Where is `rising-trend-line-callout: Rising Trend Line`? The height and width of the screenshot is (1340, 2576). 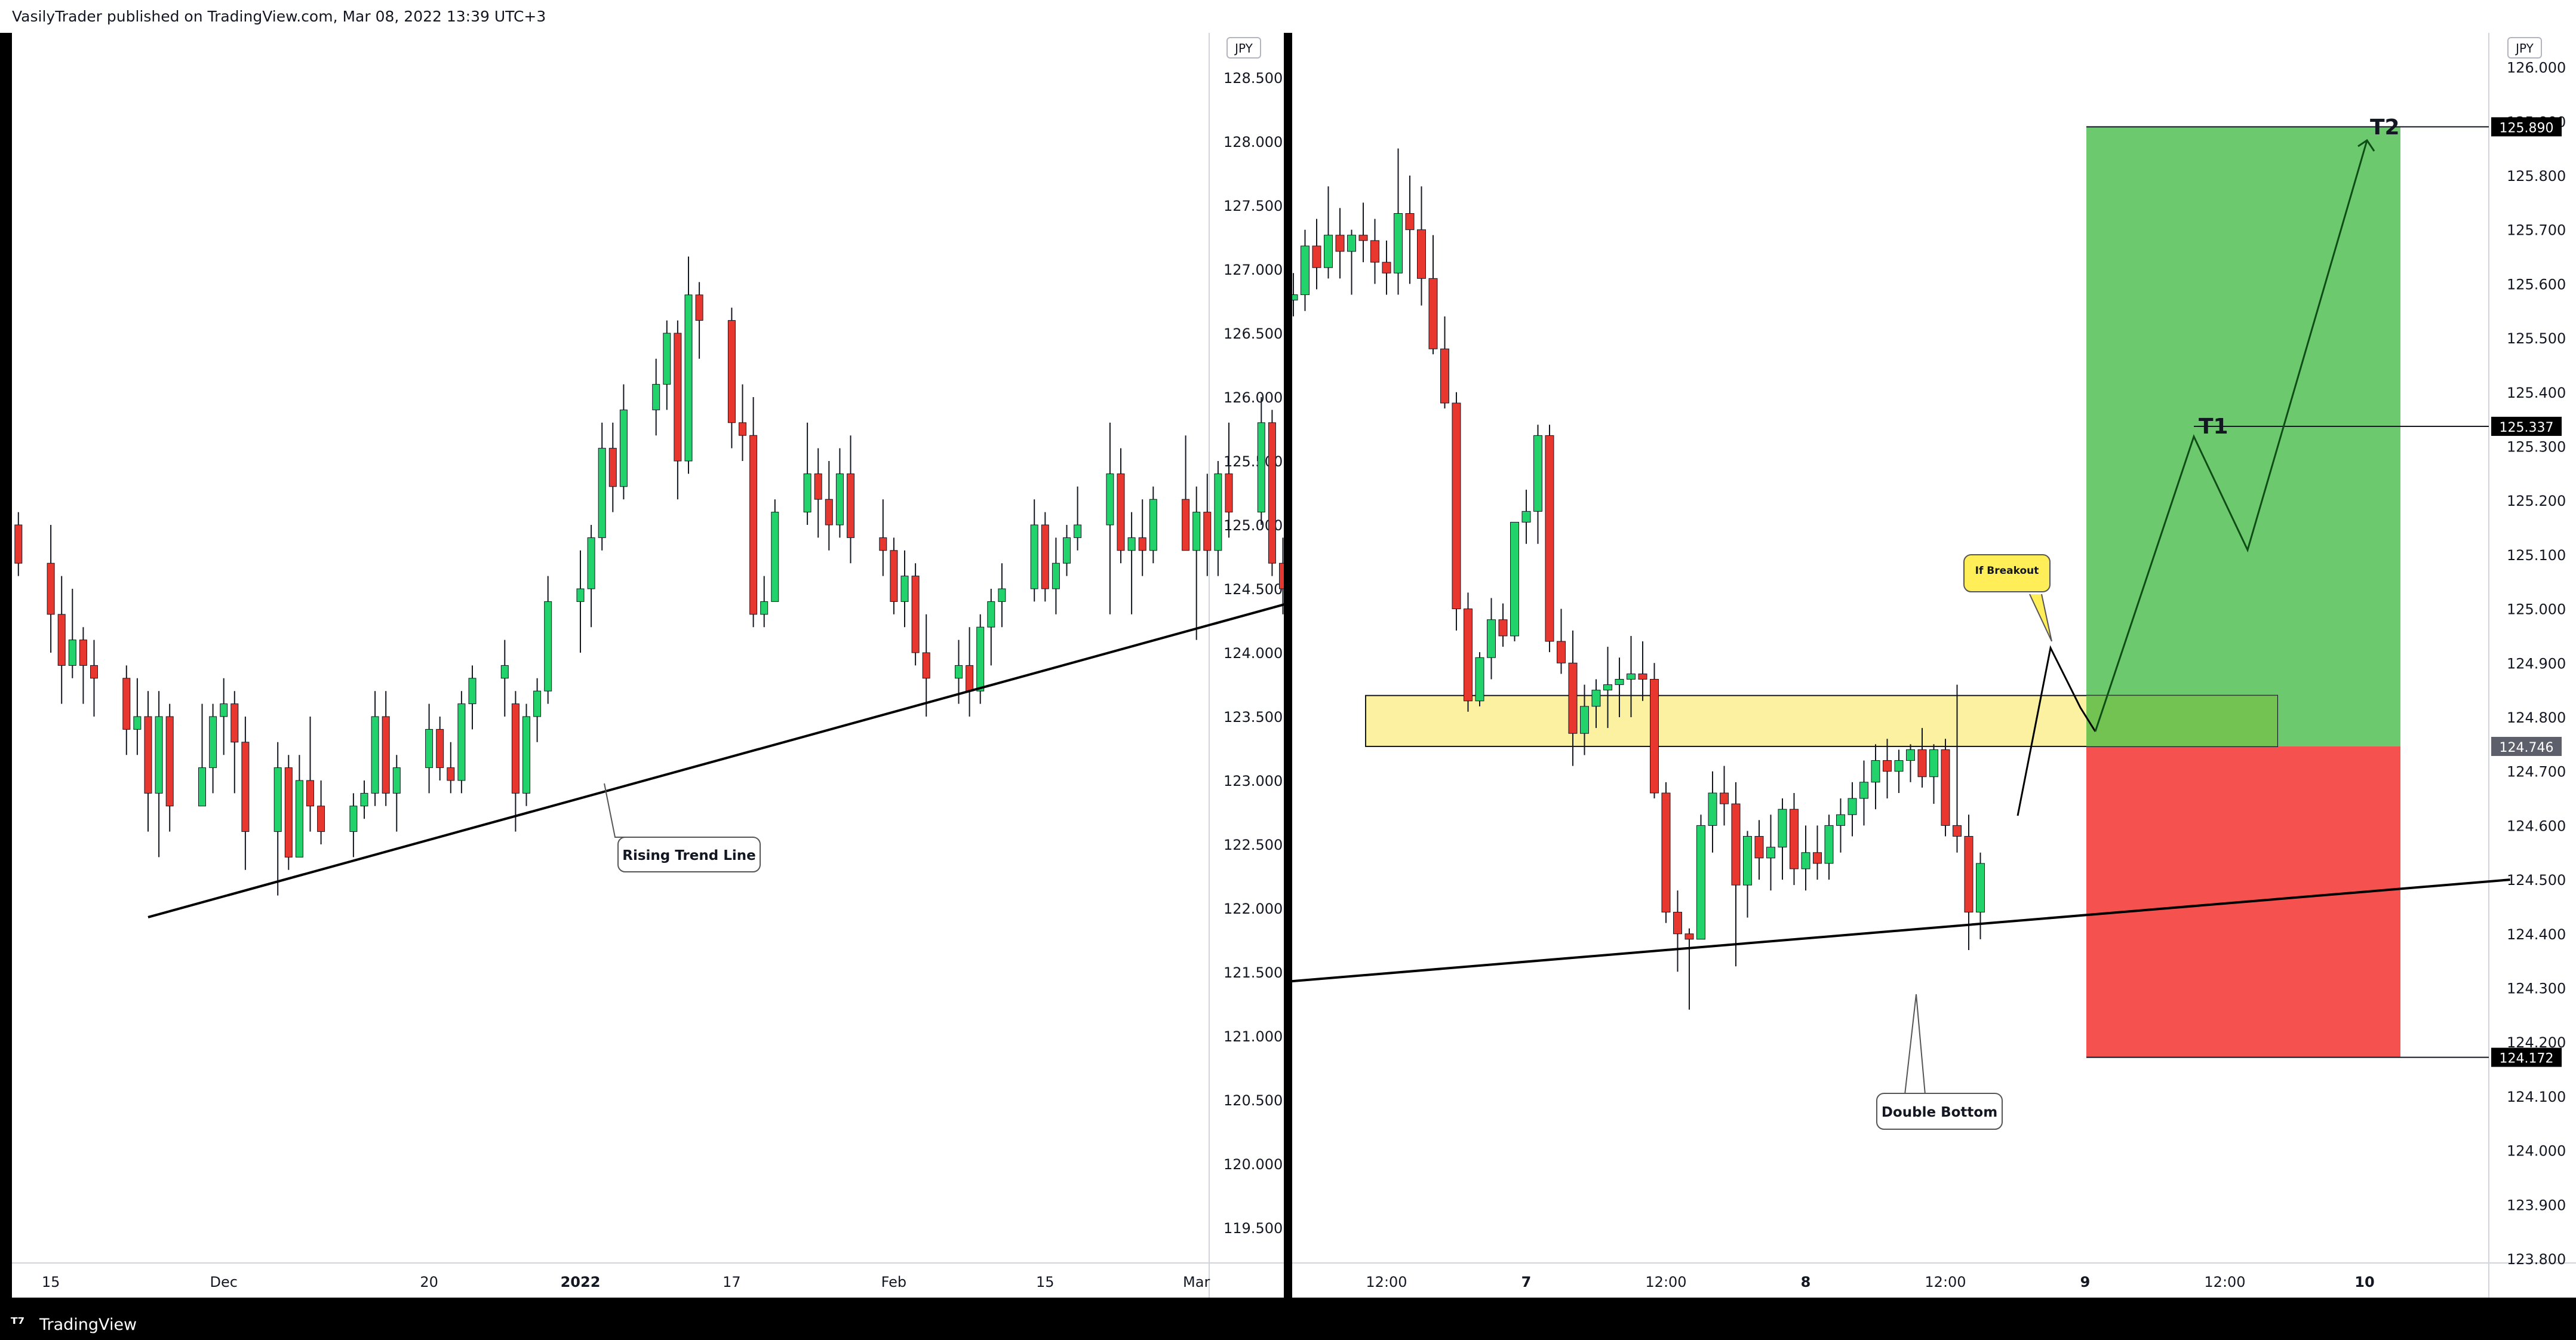 rising-trend-line-callout: Rising Trend Line is located at coordinates (682, 827).